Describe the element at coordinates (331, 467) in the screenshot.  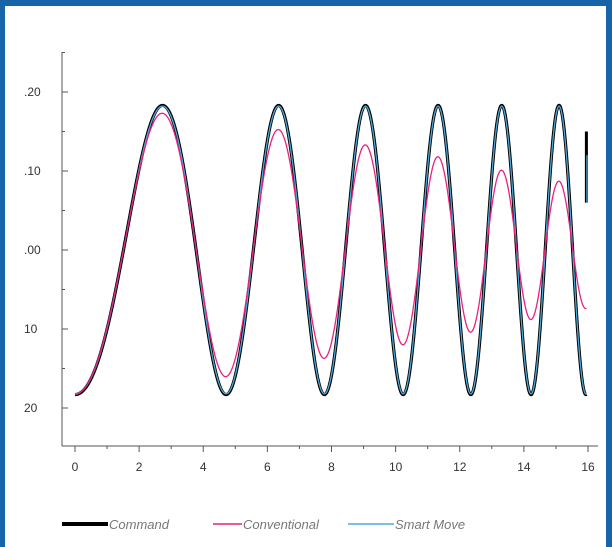
I see `x-tick-label: 8` at that location.